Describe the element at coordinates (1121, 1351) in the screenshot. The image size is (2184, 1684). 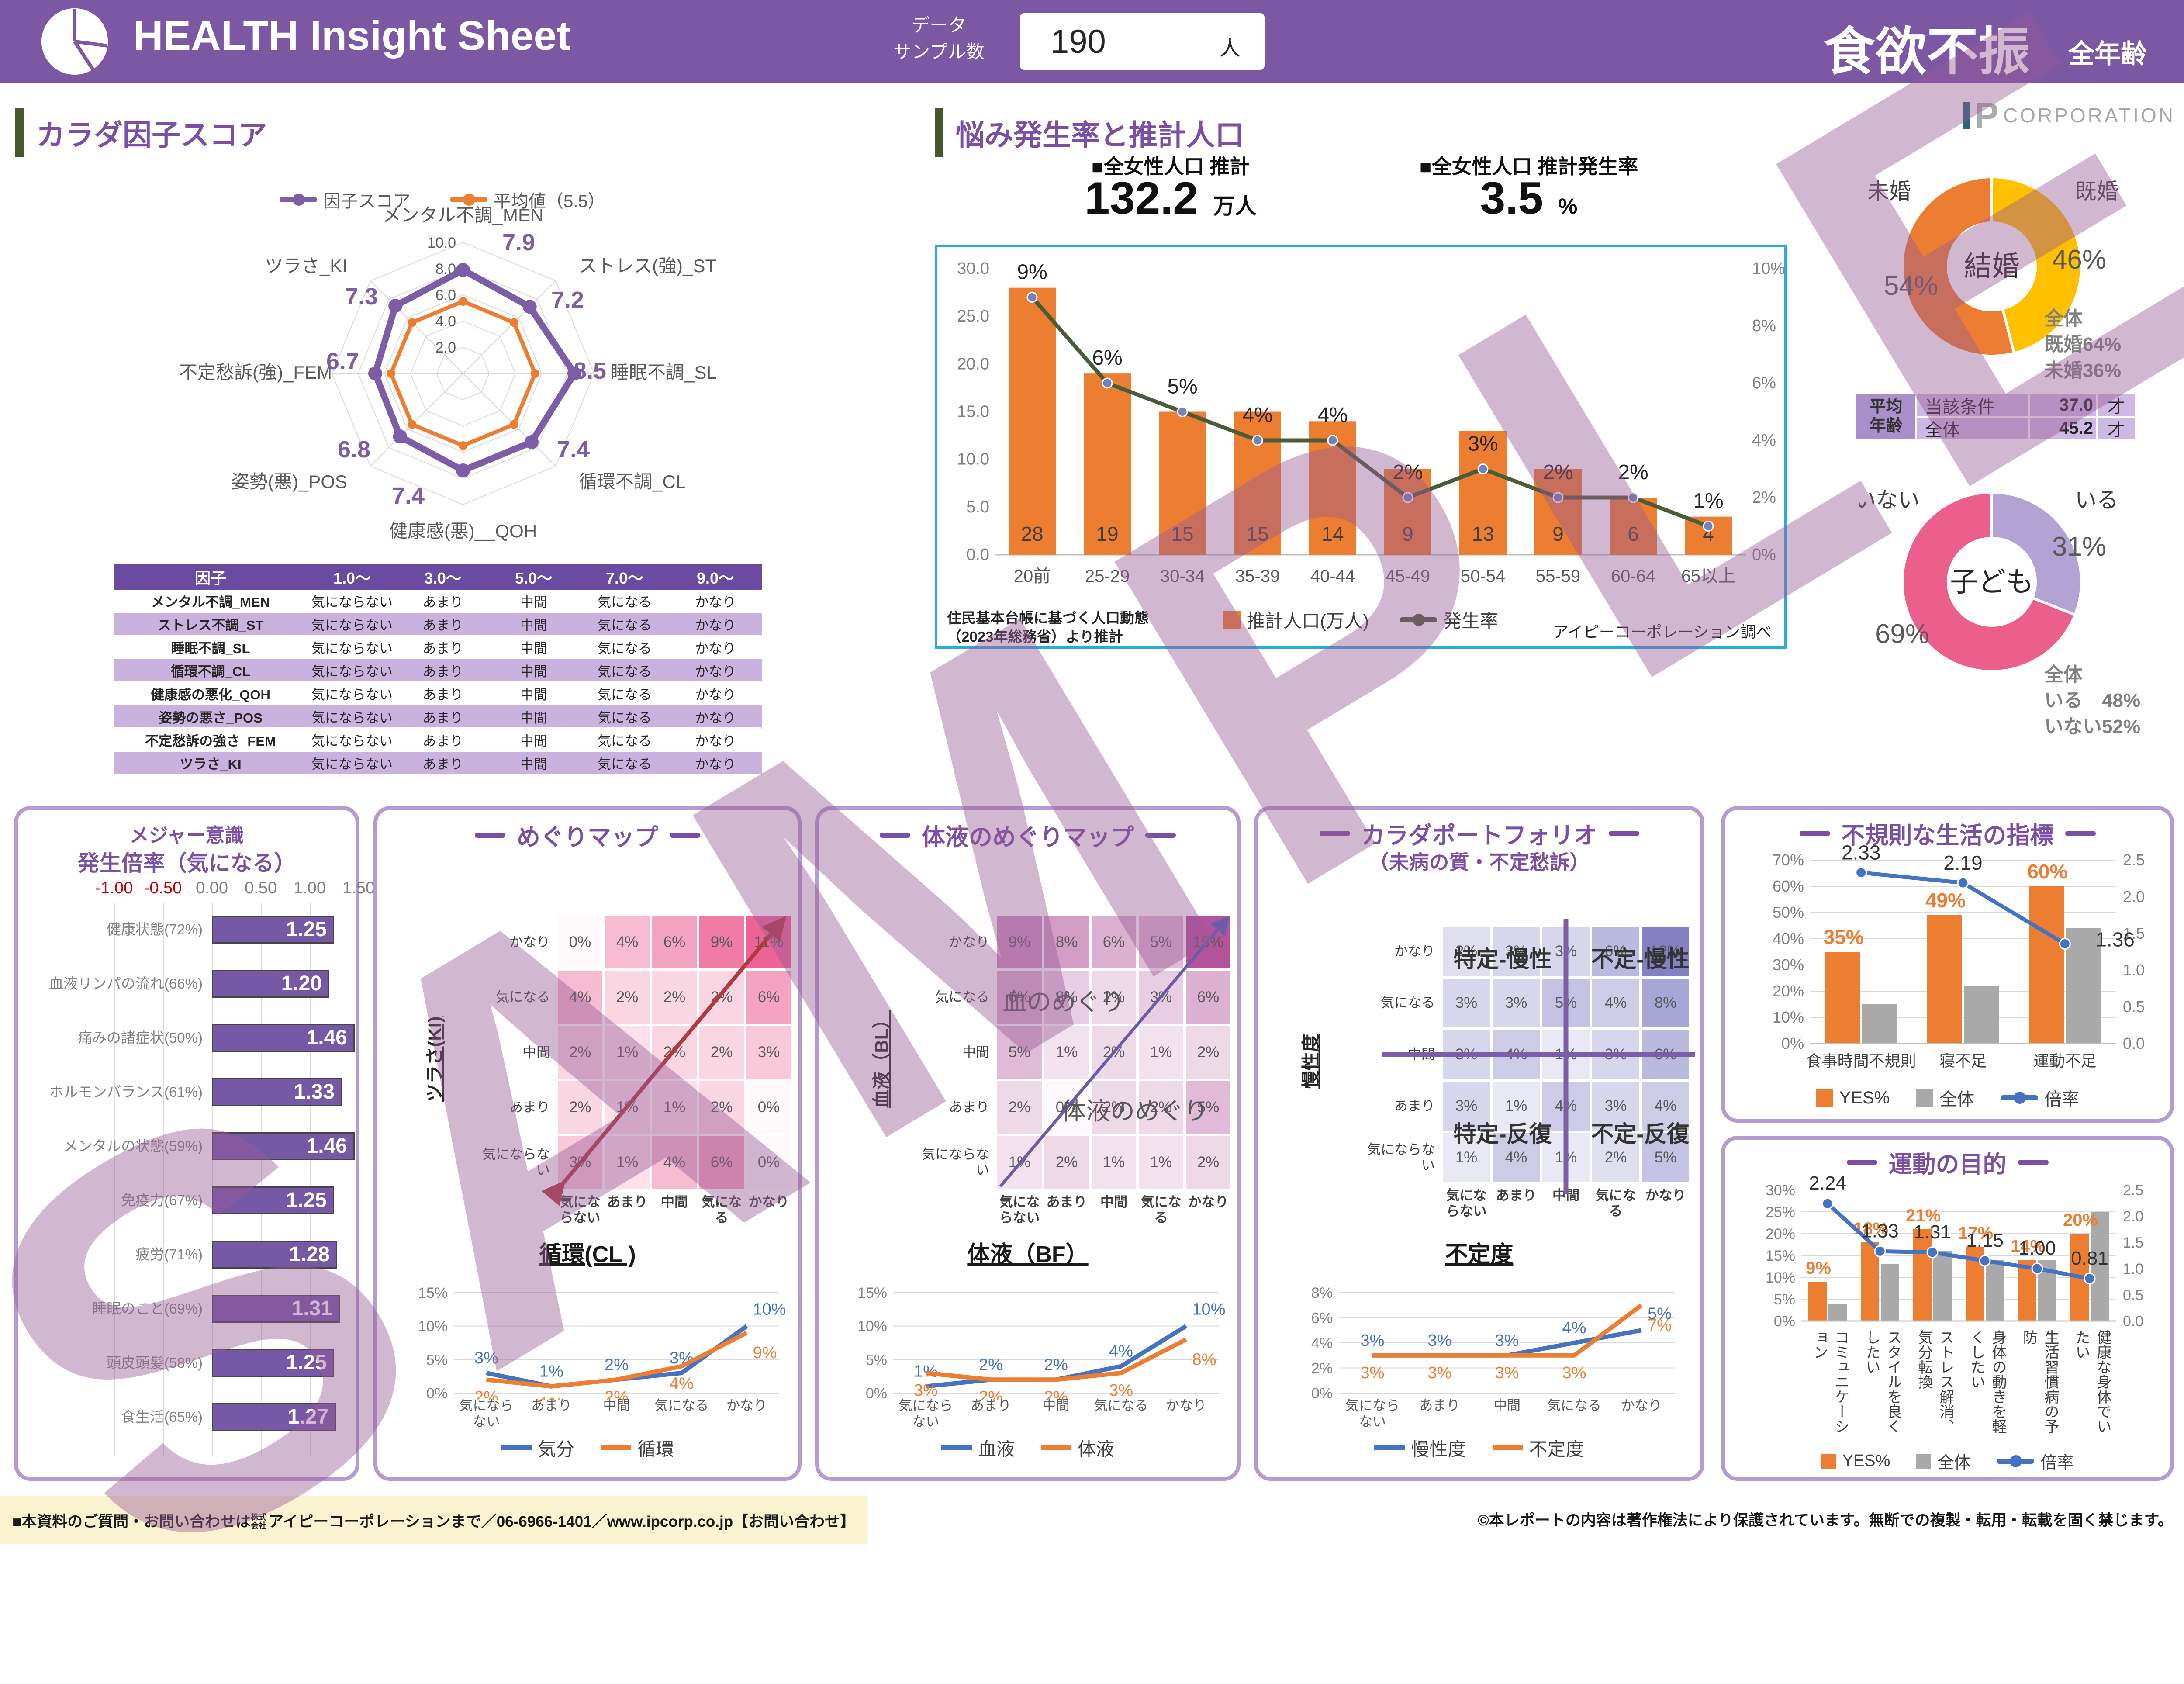
I see `line-point-label: 4%` at that location.